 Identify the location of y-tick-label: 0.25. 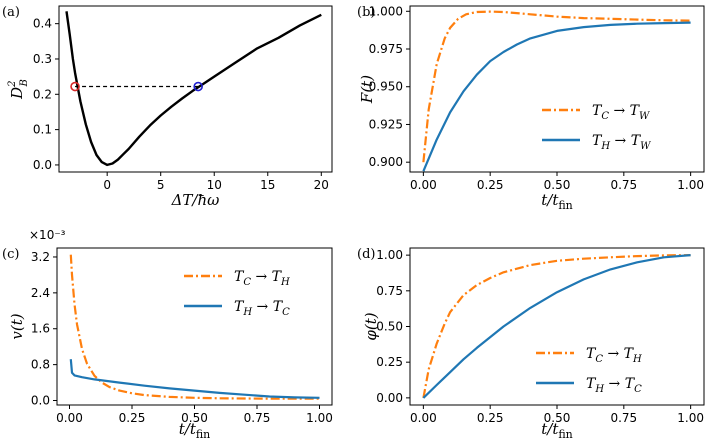
(389, 362).